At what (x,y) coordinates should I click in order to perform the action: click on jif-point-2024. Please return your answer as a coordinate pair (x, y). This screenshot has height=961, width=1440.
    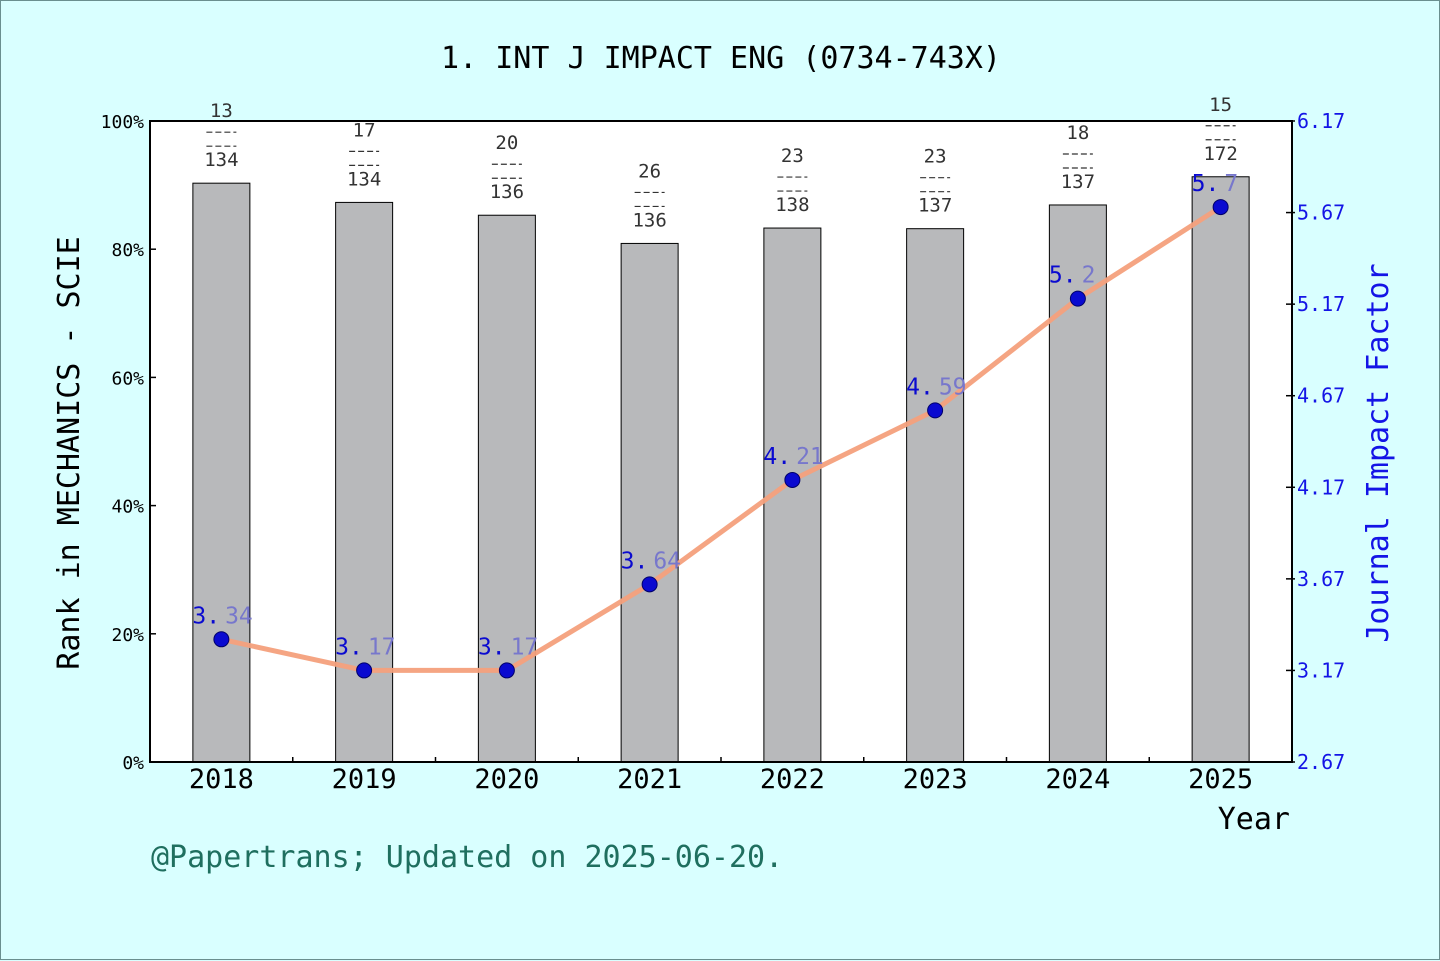
    Looking at the image, I should click on (1077, 298).